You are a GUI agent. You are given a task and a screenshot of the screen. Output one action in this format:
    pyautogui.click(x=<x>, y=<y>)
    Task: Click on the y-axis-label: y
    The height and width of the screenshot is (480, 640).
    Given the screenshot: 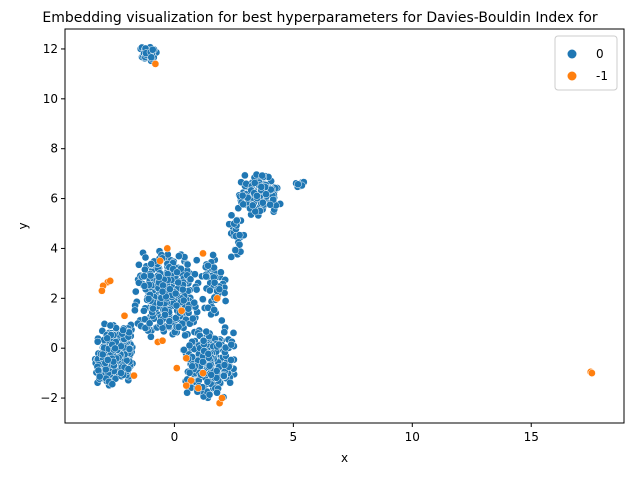 What is the action you would take?
    pyautogui.click(x=23, y=225)
    